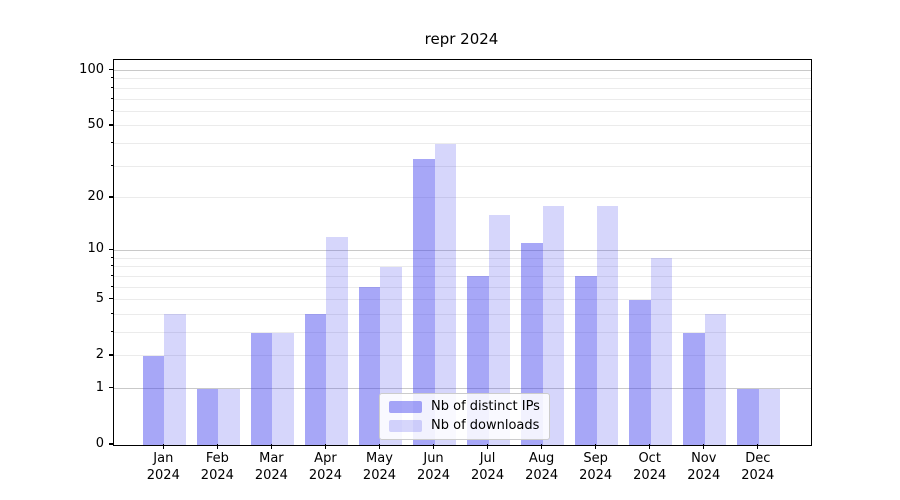 The height and width of the screenshot is (500, 900). What do you see at coordinates (485, 425) in the screenshot?
I see `legend-label-nb-of-downloads: Nb of downloads` at bounding box center [485, 425].